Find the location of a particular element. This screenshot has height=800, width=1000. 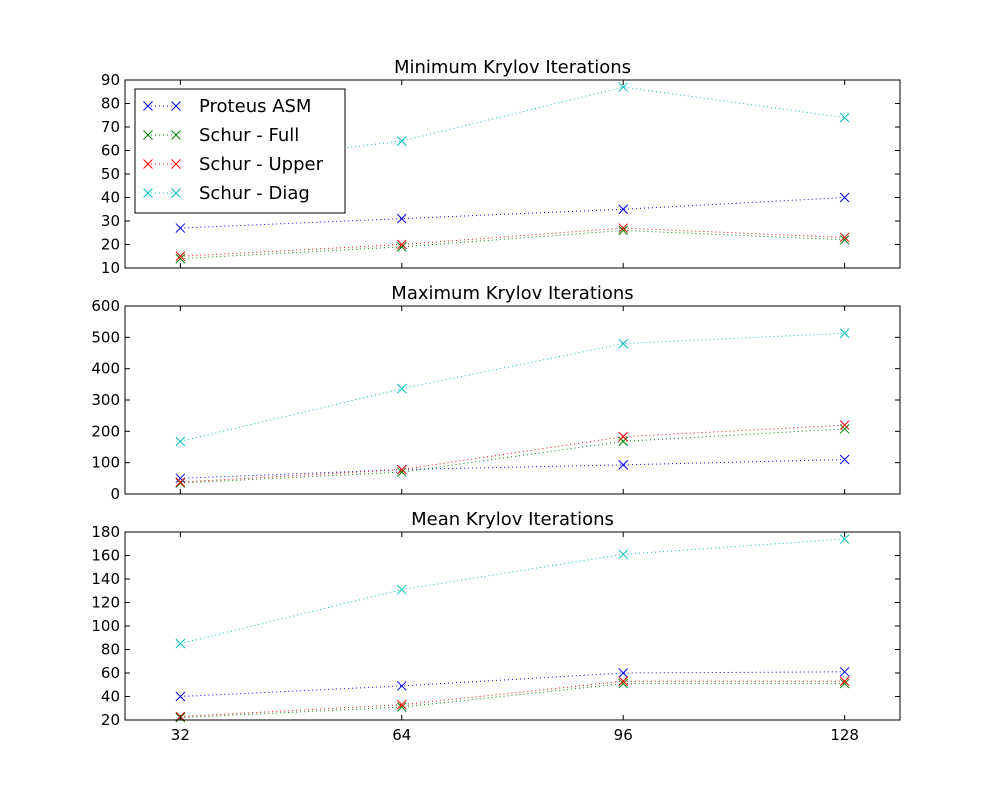

legend-label-proteus-asm: Proteus ASM is located at coordinates (255, 106).